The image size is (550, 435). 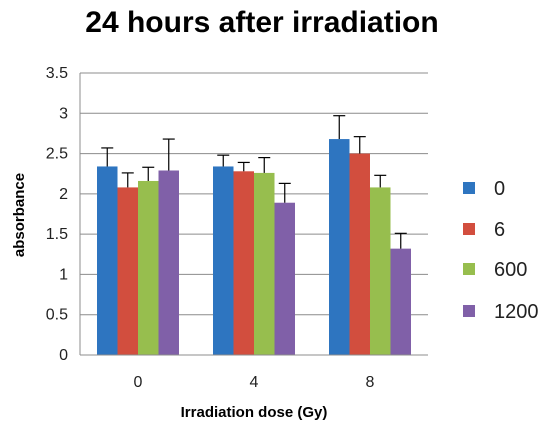 I want to click on y-tick-label: 3, so click(x=63, y=113).